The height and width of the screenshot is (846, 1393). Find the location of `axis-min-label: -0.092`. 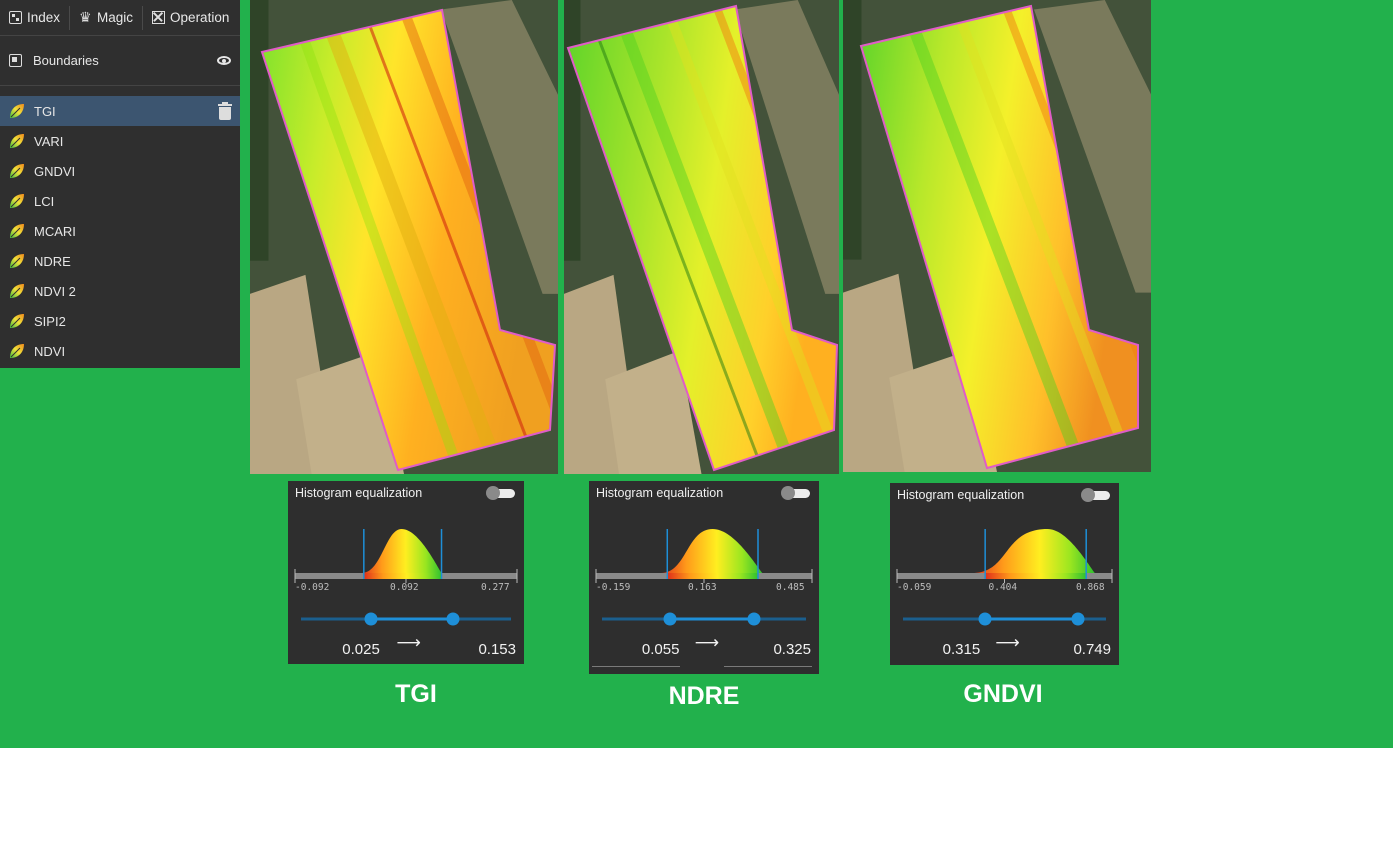

axis-min-label: -0.092 is located at coordinates (312, 587).